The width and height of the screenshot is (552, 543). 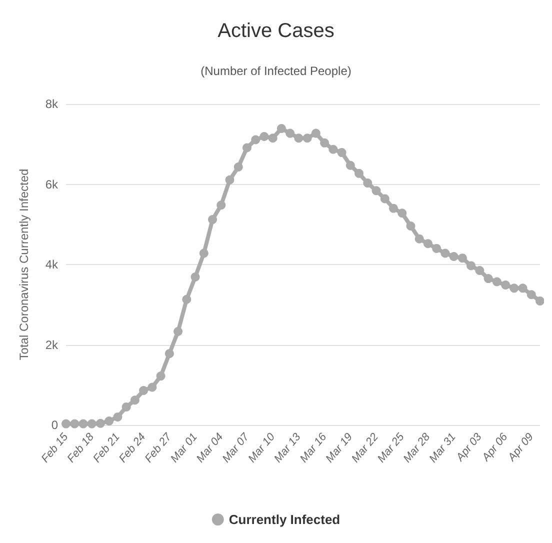 What do you see at coordinates (54, 425) in the screenshot?
I see `y-tick-label: 0` at bounding box center [54, 425].